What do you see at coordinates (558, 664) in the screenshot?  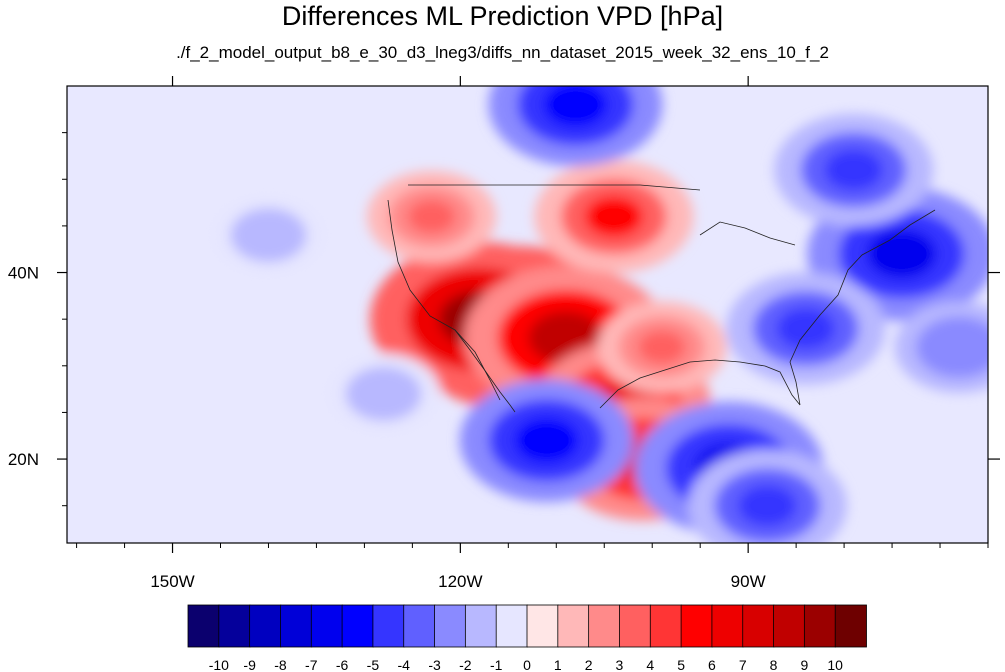 I see `colorbar-label: 1` at bounding box center [558, 664].